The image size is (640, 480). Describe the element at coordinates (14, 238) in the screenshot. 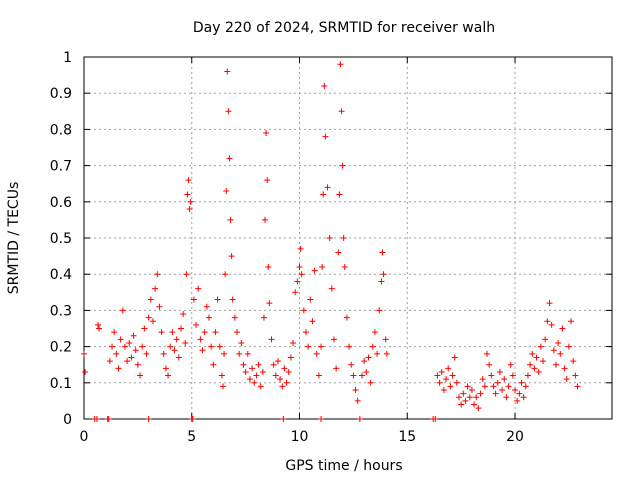

I see `y-axis-label: SRMTID / TECUs` at that location.